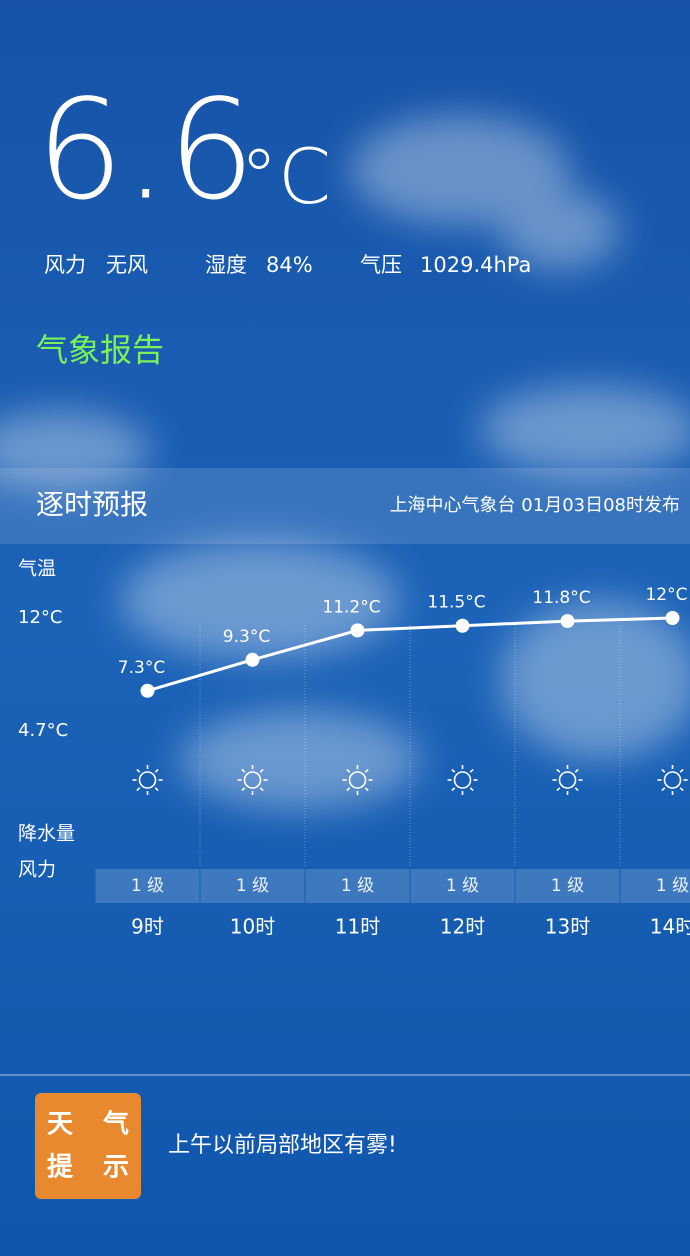  Describe the element at coordinates (37, 870) in the screenshot. I see `wind-row-label: 风力` at that location.